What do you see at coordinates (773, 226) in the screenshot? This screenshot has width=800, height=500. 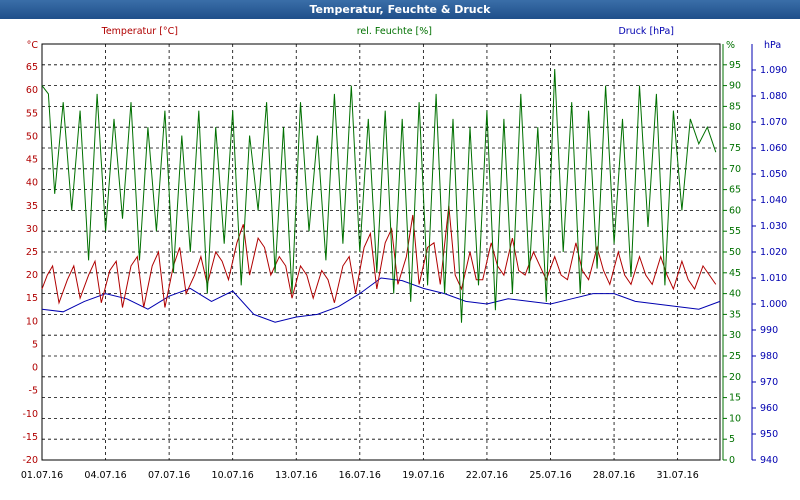 I see `pressure-tick-label: 1.030` at bounding box center [773, 226].